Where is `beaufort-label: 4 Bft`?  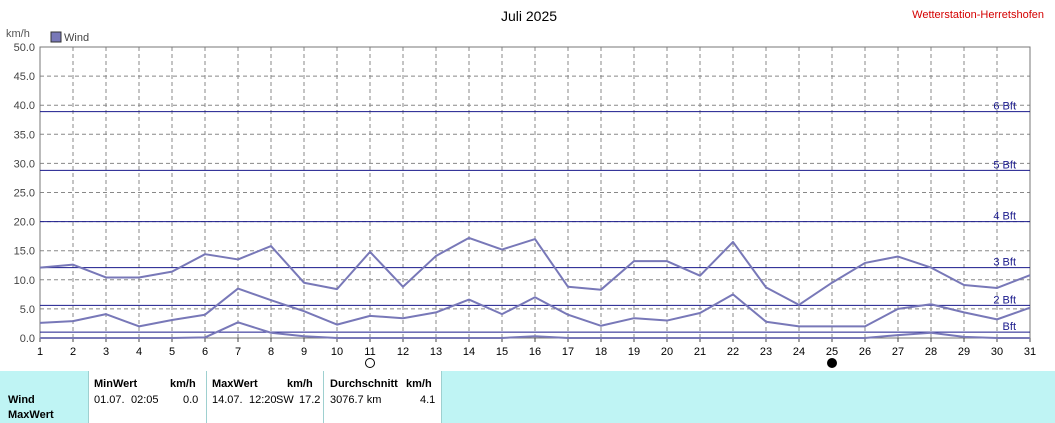
beaufort-label: 4 Bft is located at coordinates (1004, 217).